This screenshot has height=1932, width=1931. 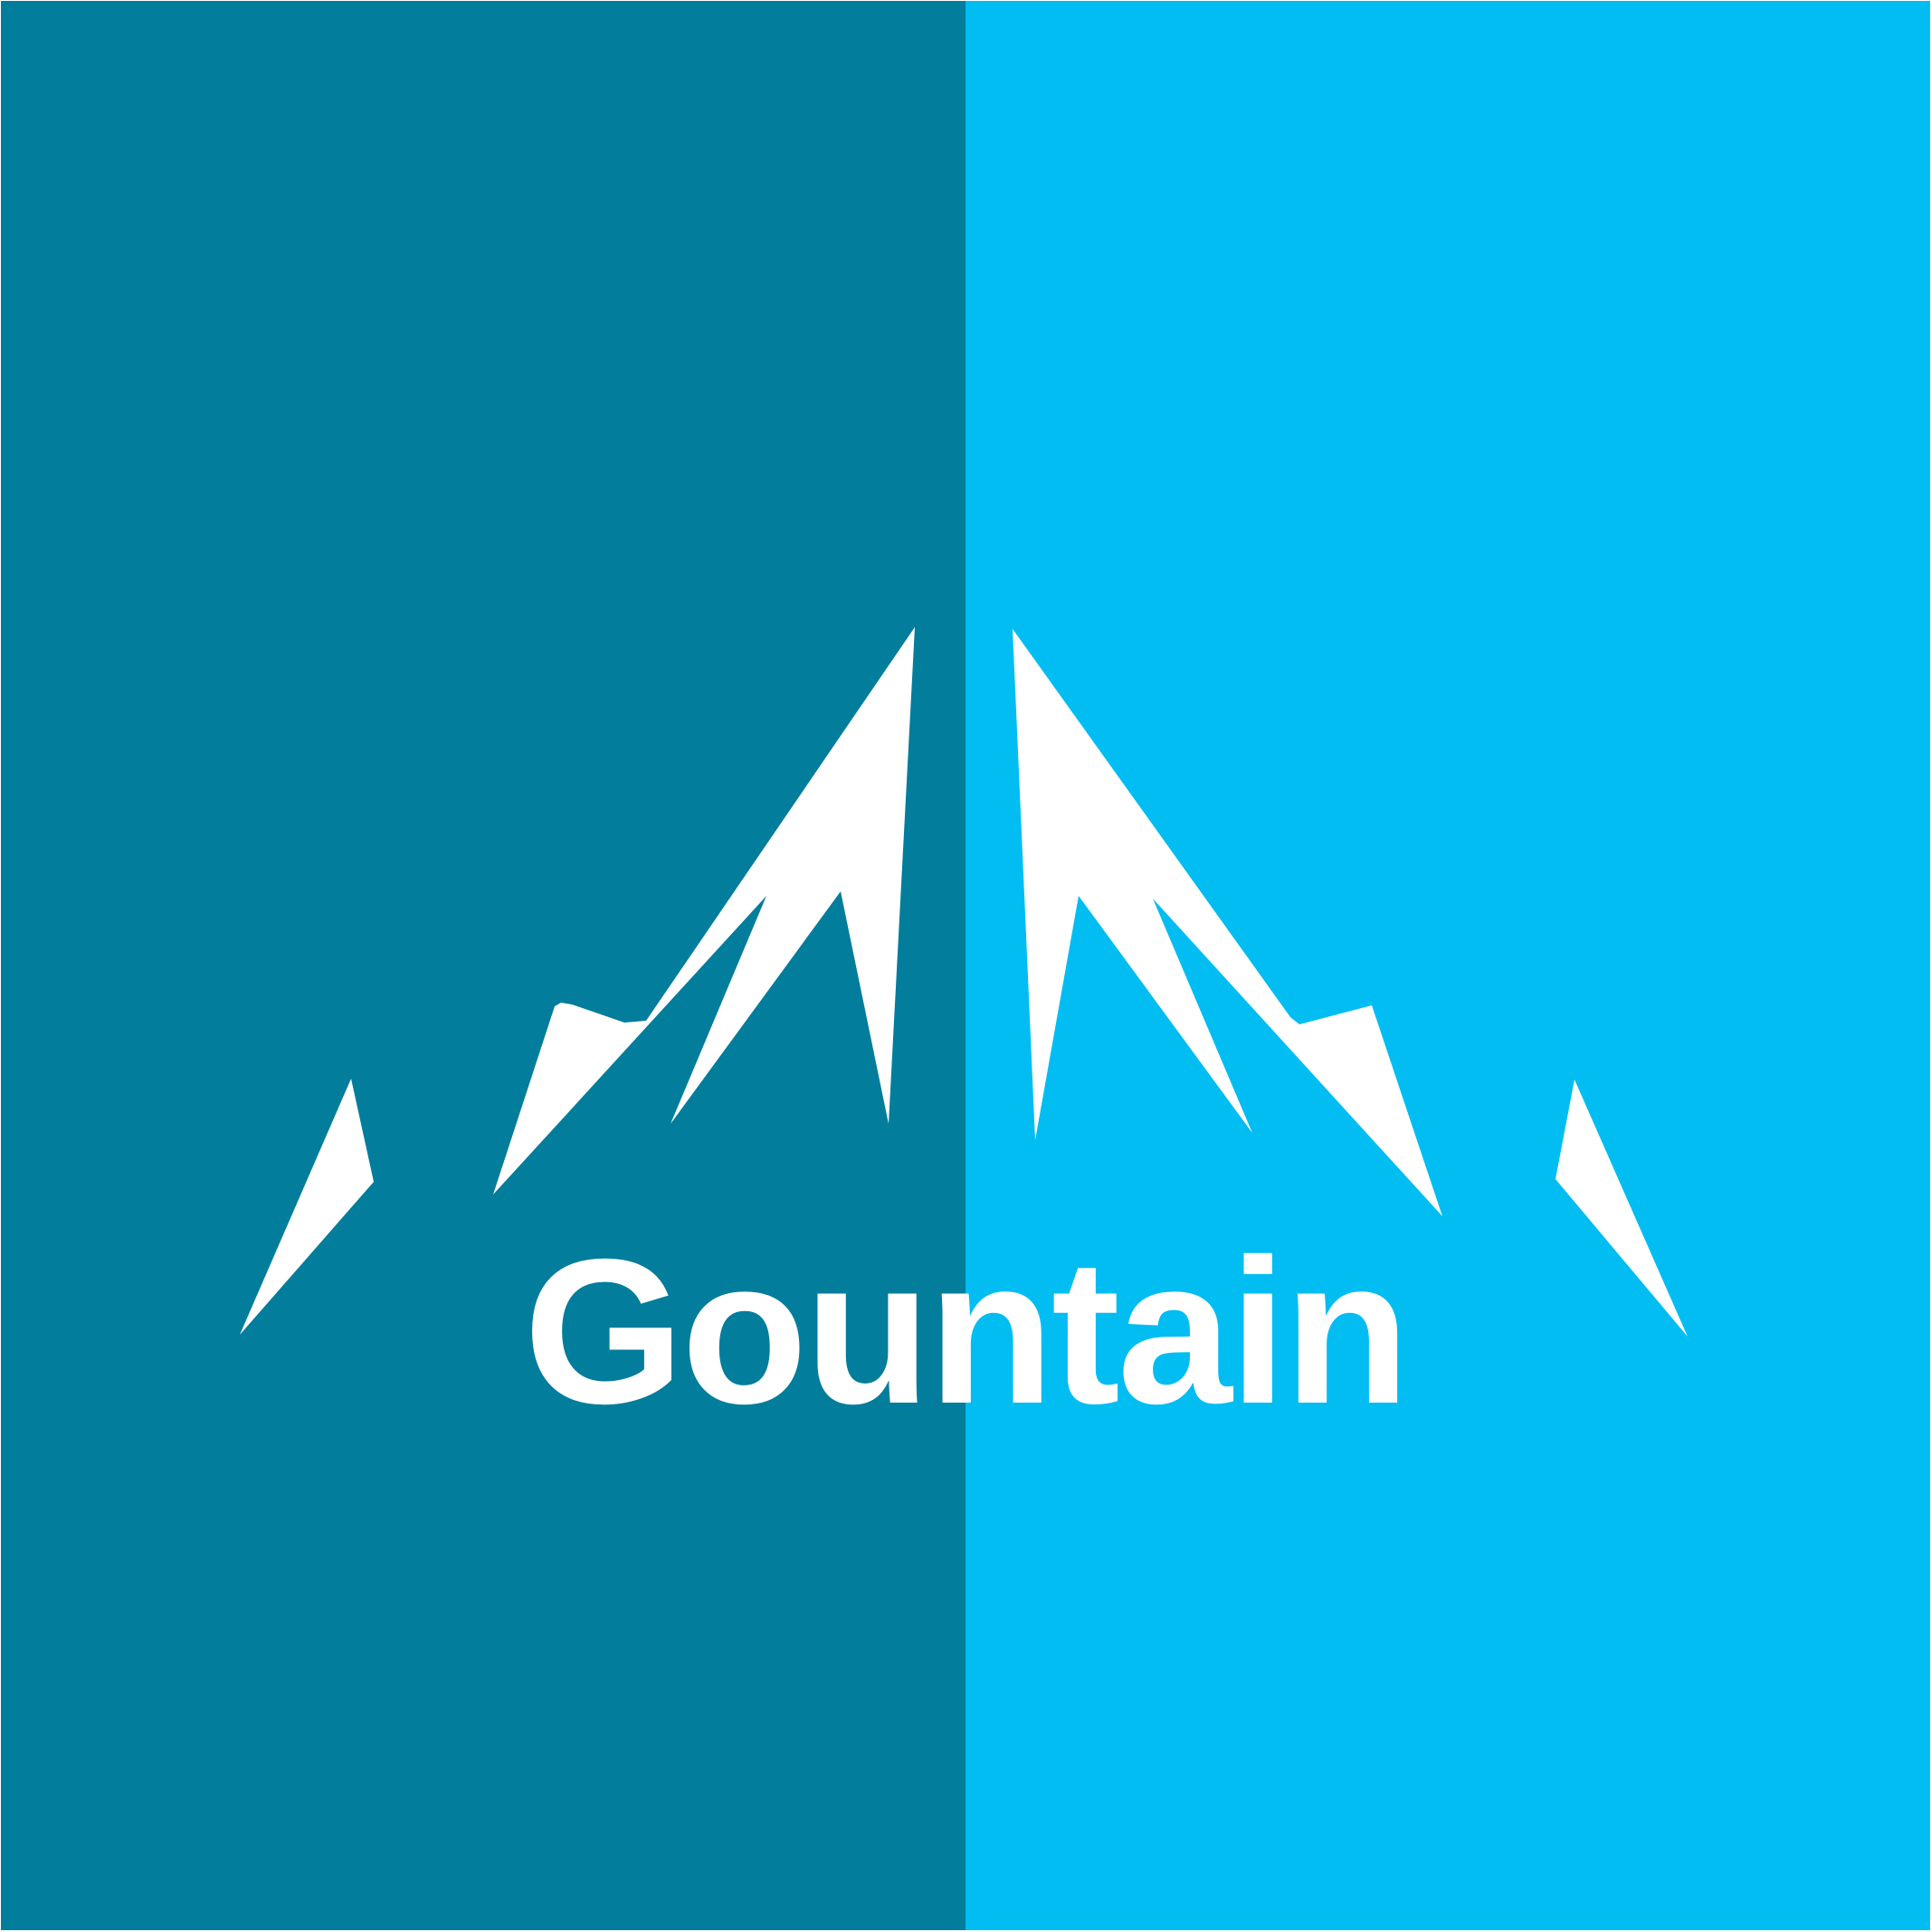 What do you see at coordinates (967, 1332) in the screenshot?
I see `brand-name: Gountain` at bounding box center [967, 1332].